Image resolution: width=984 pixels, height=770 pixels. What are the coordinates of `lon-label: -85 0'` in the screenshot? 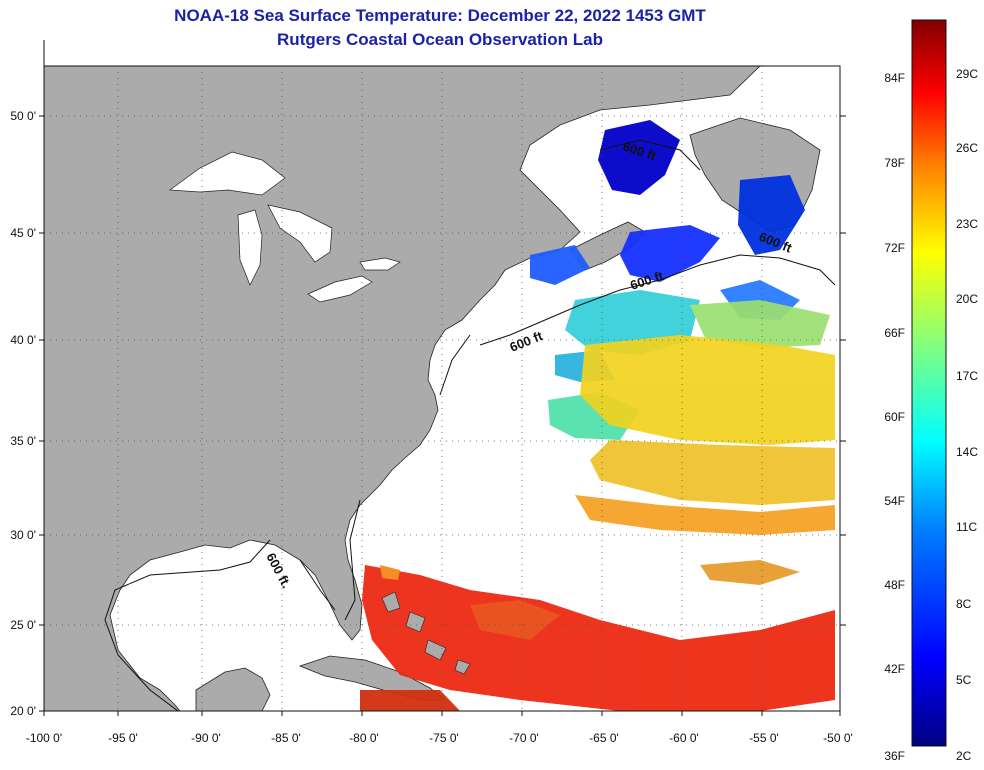 It's located at (286, 738).